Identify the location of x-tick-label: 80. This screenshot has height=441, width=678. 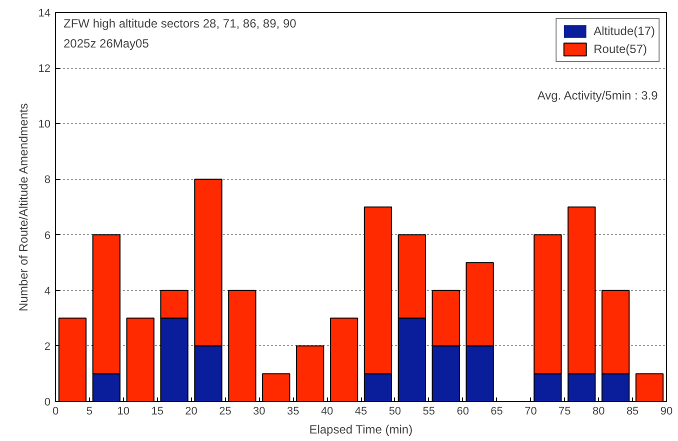
(598, 412).